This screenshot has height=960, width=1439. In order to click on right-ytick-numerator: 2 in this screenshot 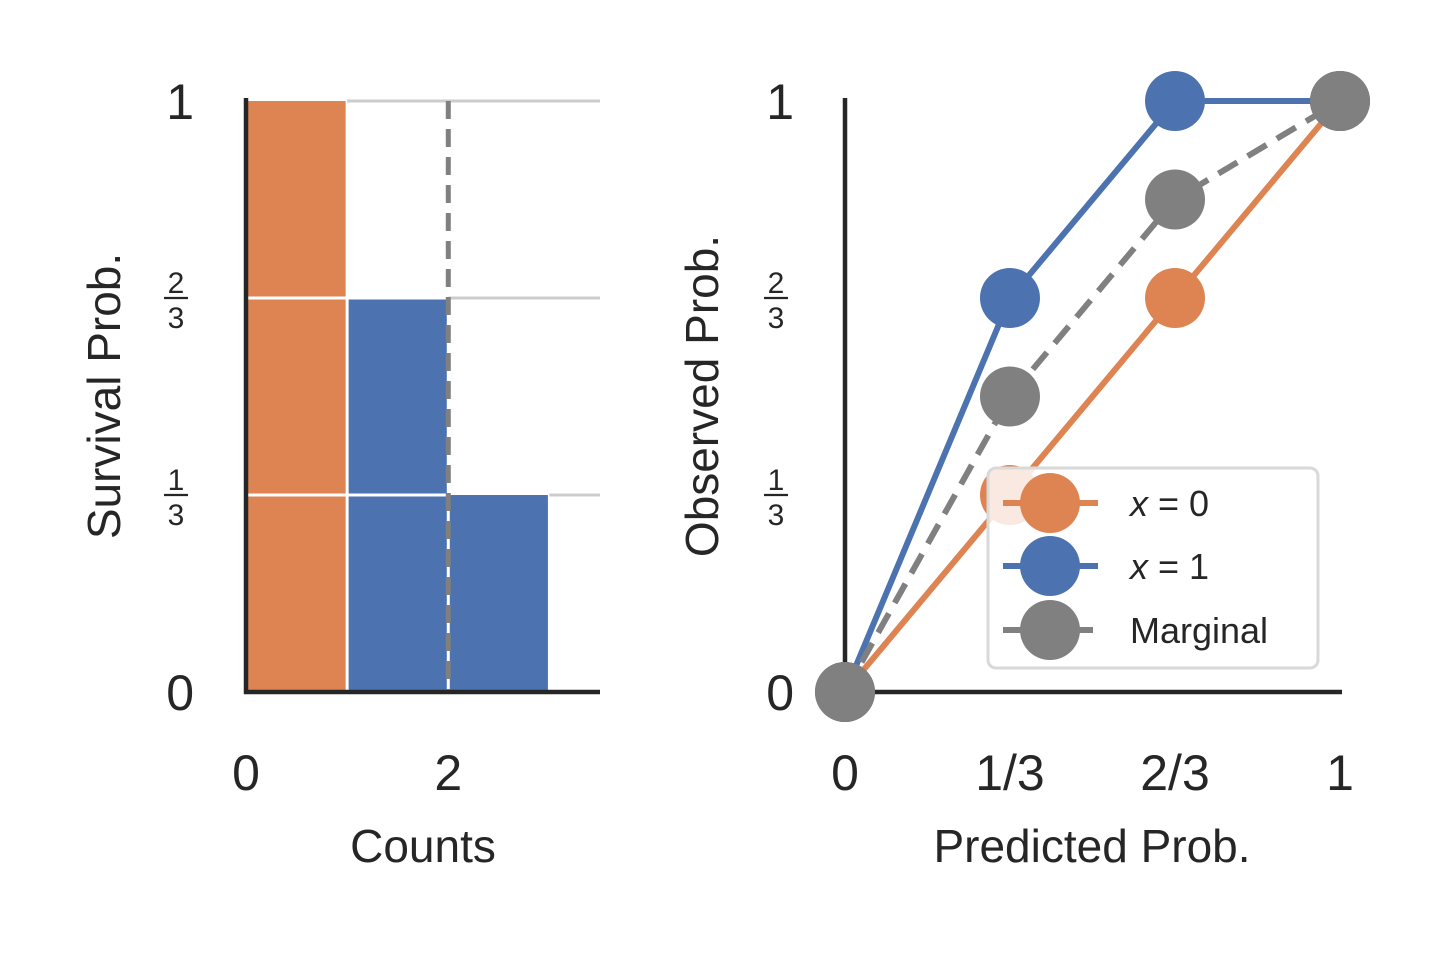, I will do `click(776, 283)`.